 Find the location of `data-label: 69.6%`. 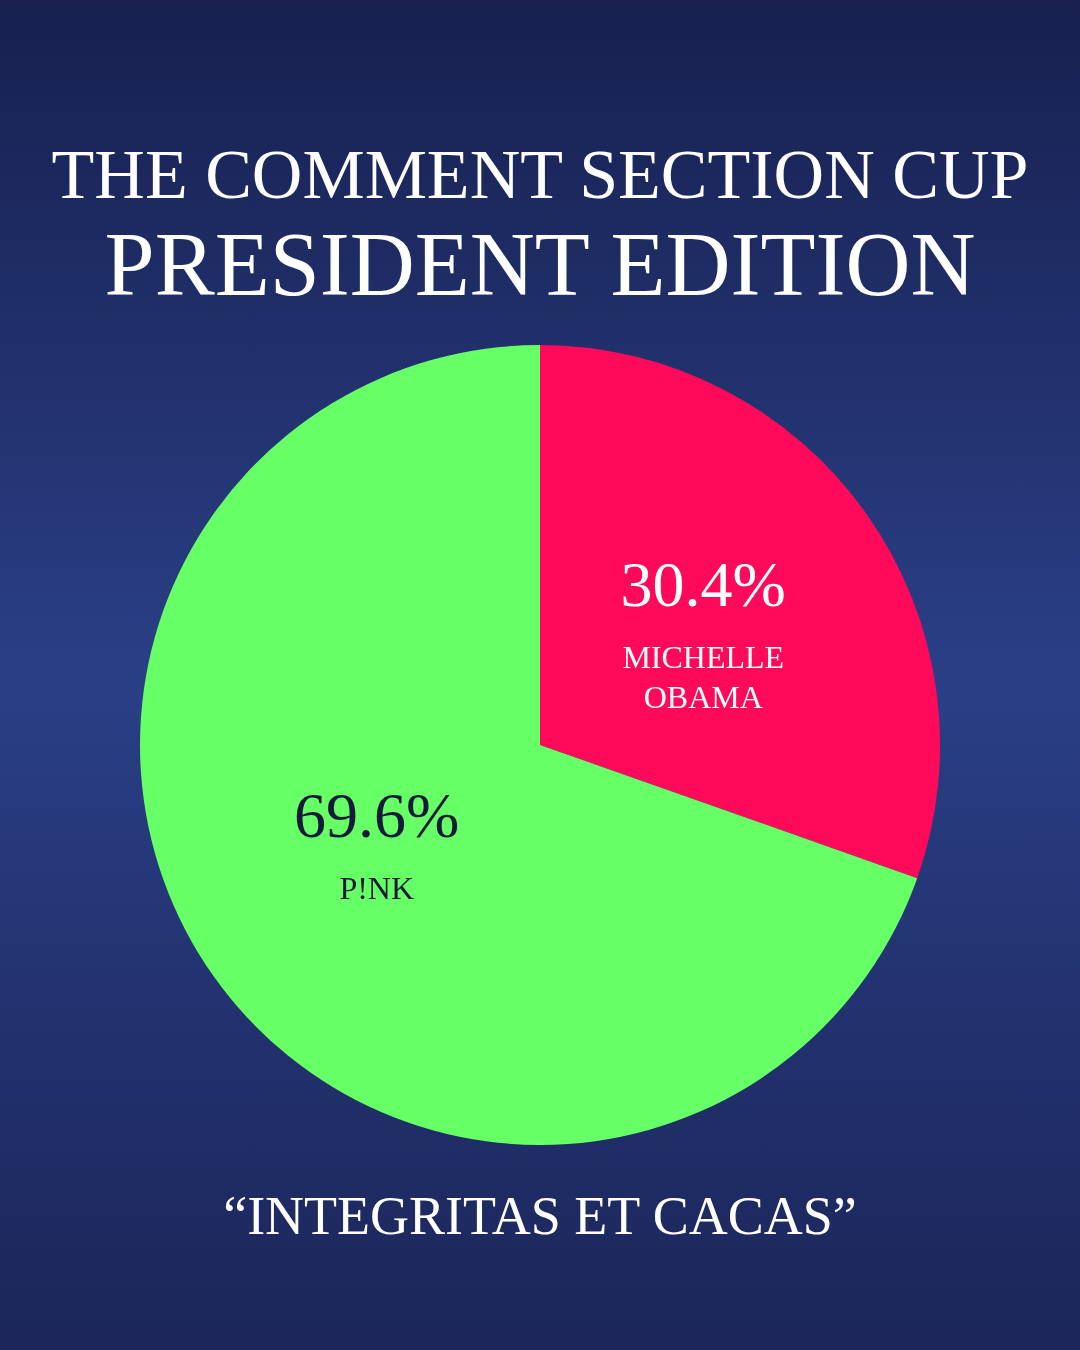

data-label: 69.6% is located at coordinates (377, 816).